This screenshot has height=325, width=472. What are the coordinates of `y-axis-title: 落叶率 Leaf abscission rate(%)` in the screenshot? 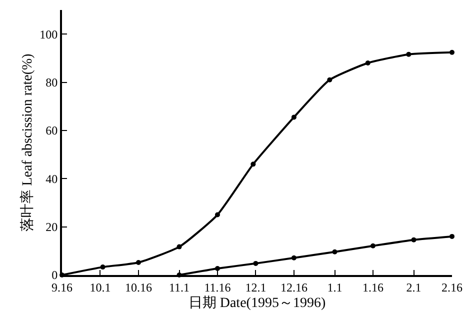 It's located at (28, 142).